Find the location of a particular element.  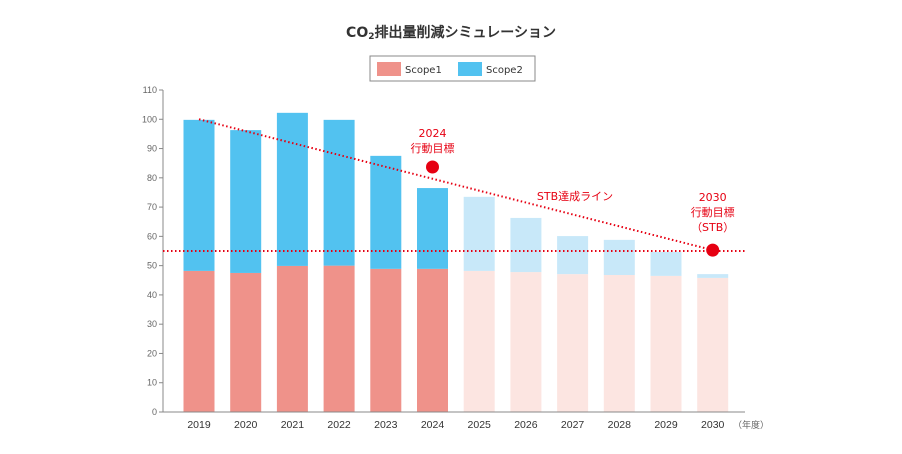

y-tick-label: 30 is located at coordinates (152, 324).